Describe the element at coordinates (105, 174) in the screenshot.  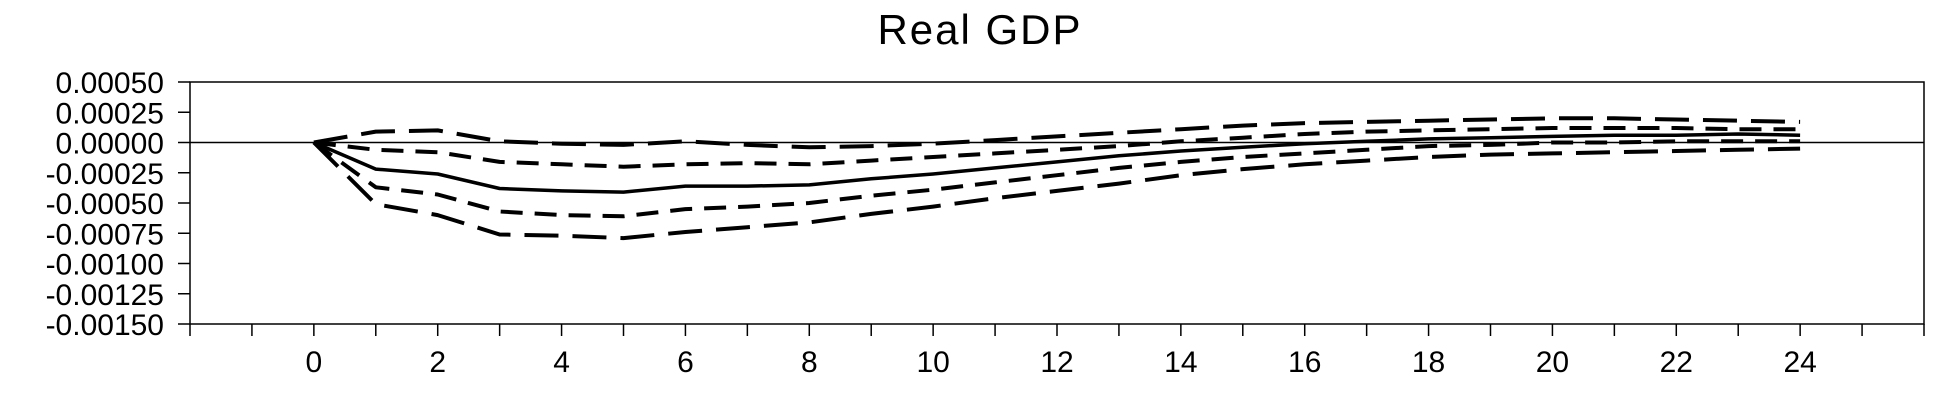
I see `y-tick-label: -0.00025` at that location.